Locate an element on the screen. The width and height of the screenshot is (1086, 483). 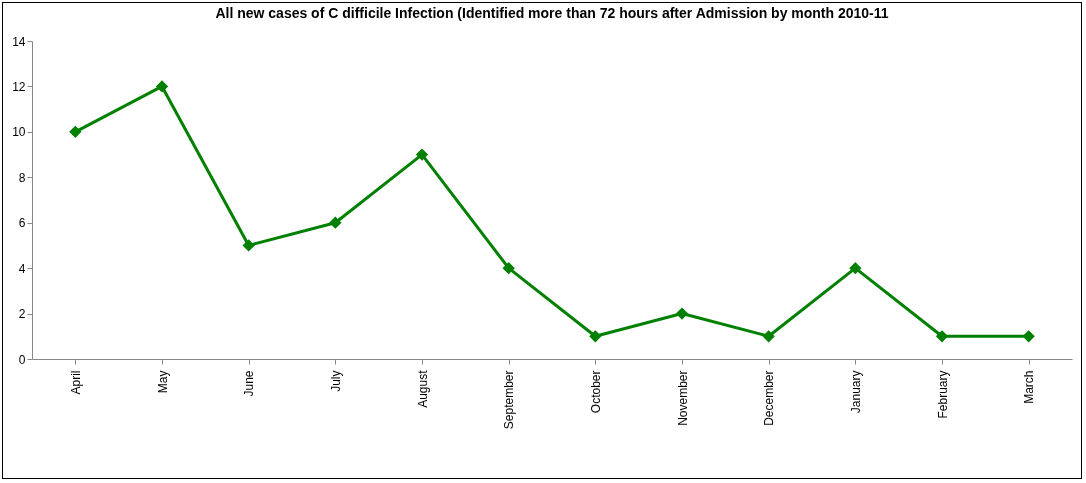
x-tick-label: March is located at coordinates (1029, 387).